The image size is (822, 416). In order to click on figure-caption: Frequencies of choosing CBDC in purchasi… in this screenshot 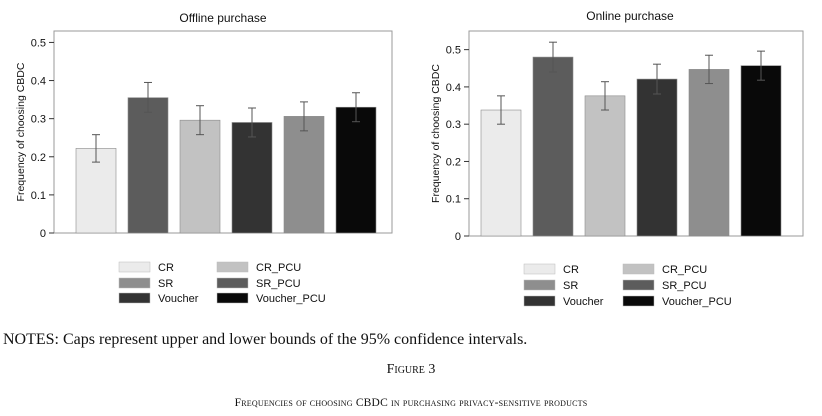, I will do `click(411, 403)`.